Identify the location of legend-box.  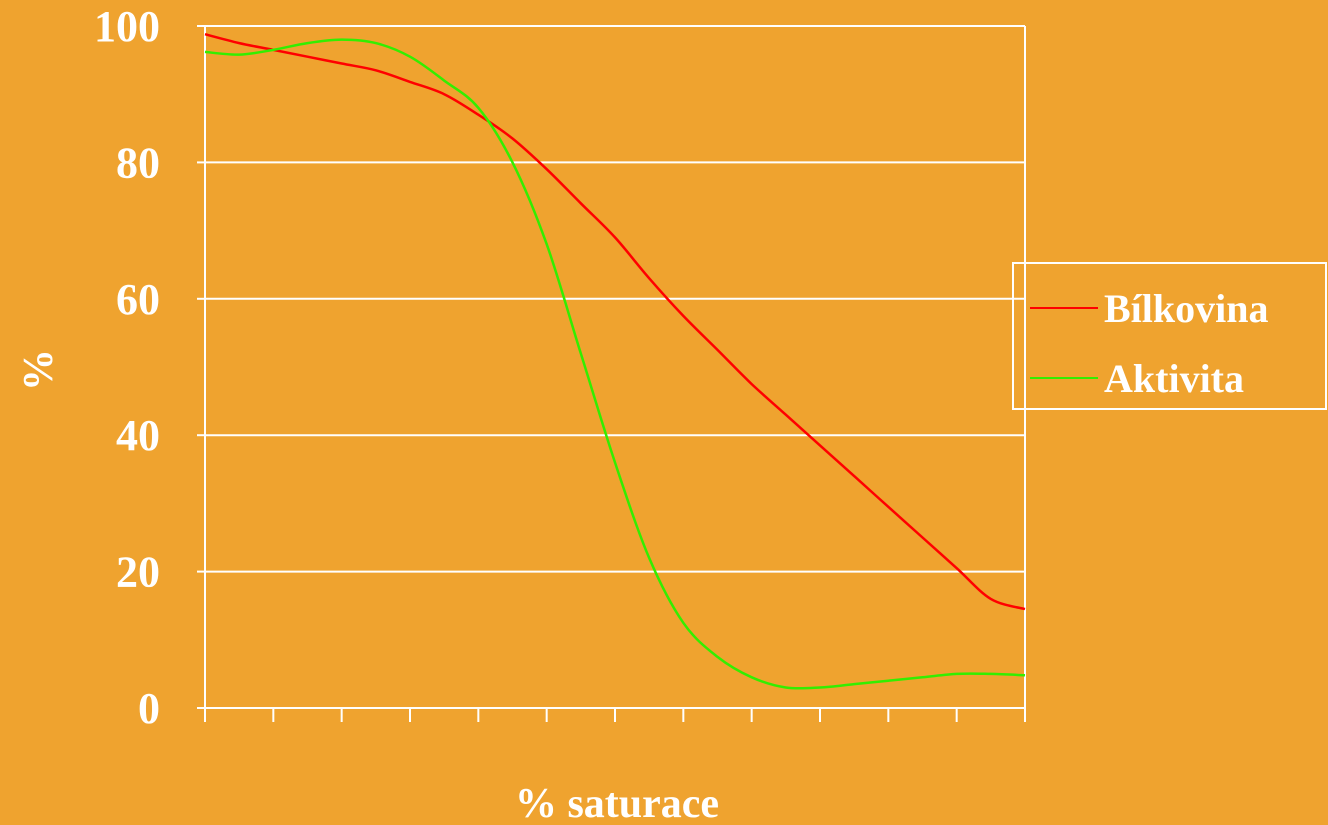
(1169, 336).